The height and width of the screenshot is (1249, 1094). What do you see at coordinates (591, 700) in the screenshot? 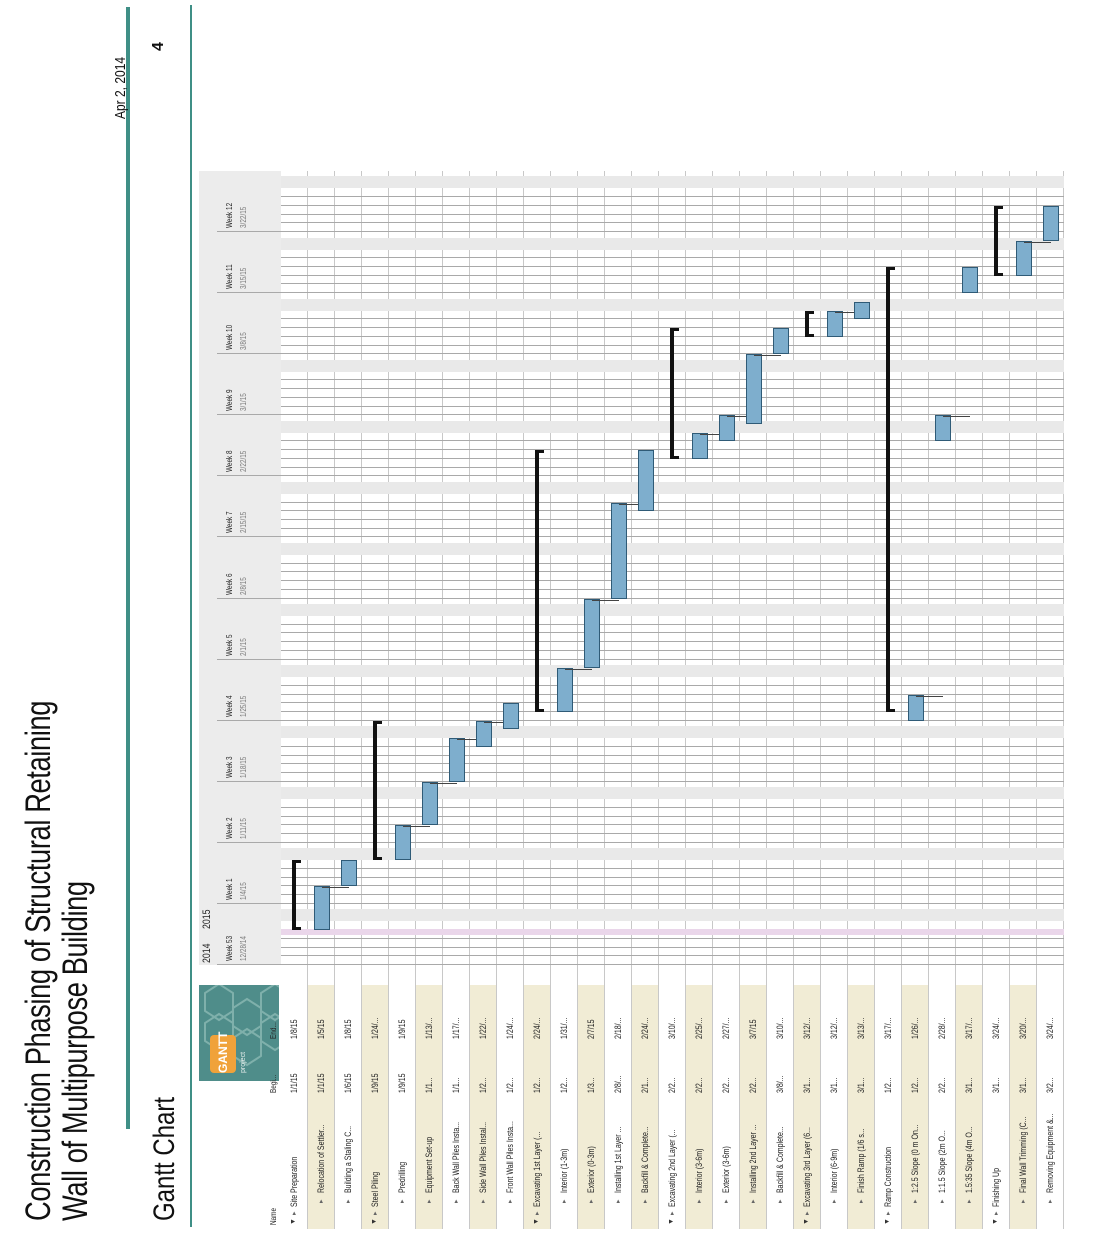
I see `task-row: ▸ Exterior (0-3m) 1/3... 2/7/15` at bounding box center [591, 700].